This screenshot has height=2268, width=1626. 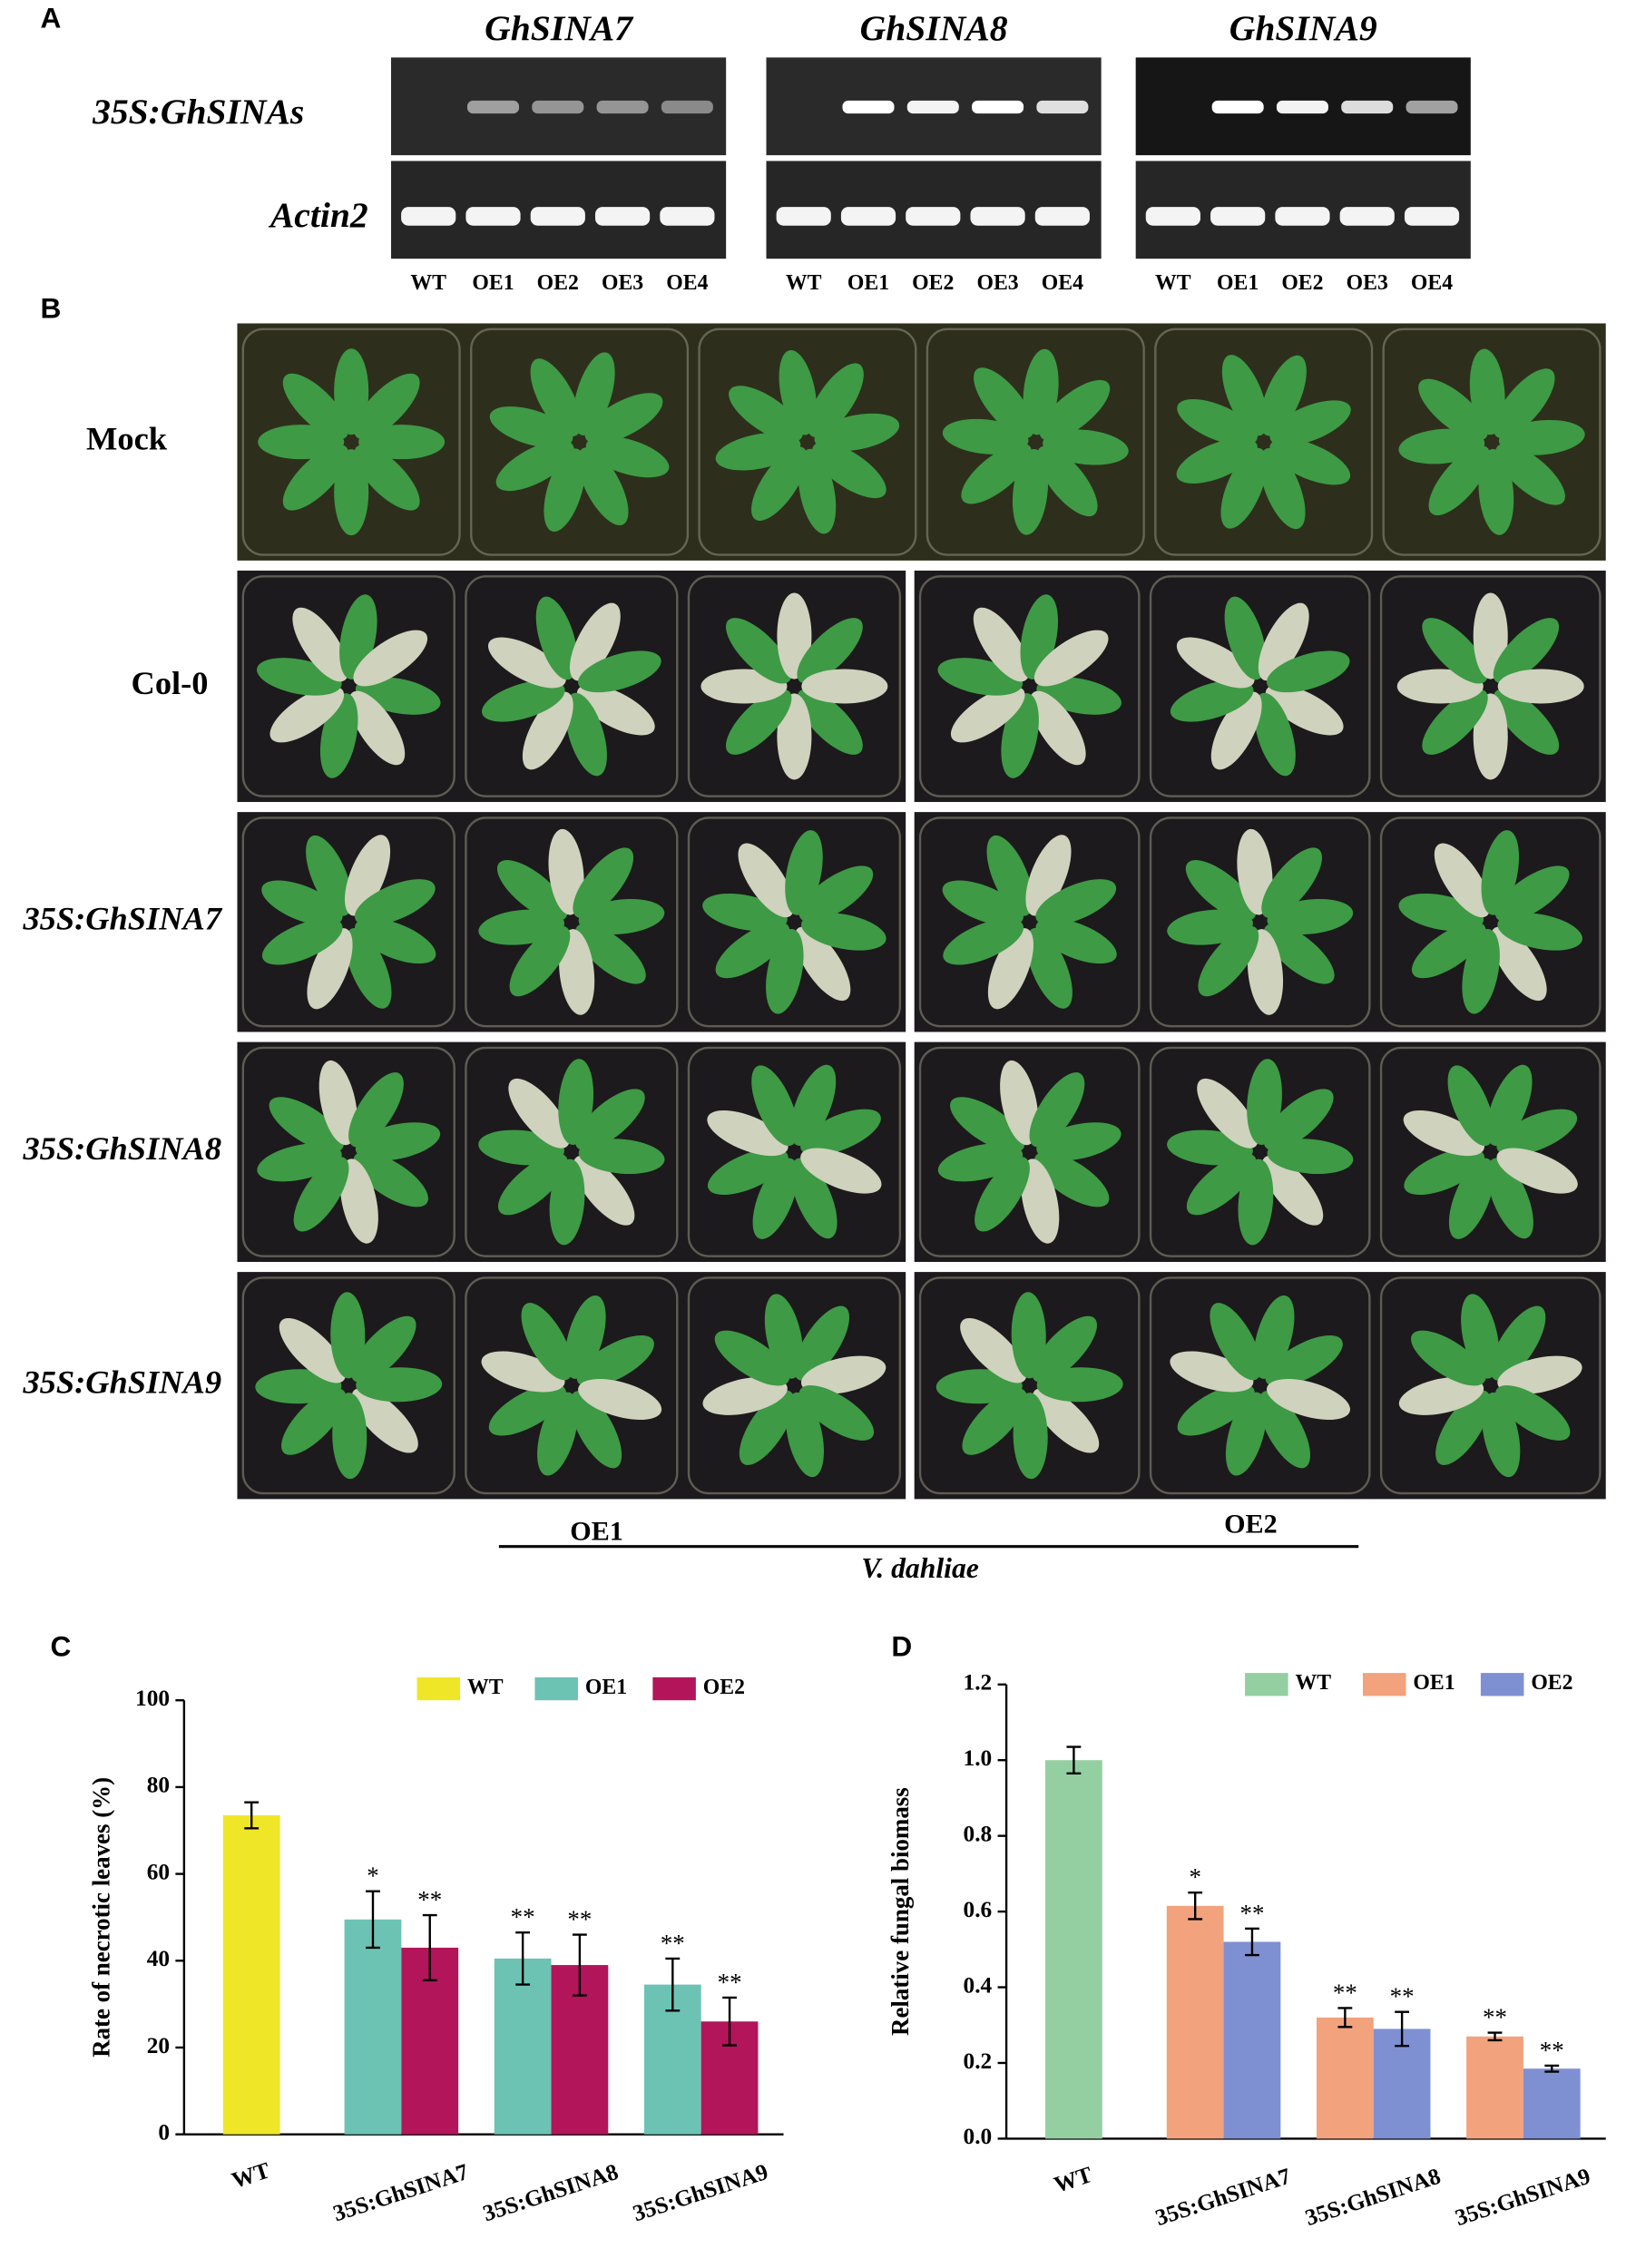 What do you see at coordinates (559, 28) in the screenshot?
I see `gene-title: GhSINA7` at bounding box center [559, 28].